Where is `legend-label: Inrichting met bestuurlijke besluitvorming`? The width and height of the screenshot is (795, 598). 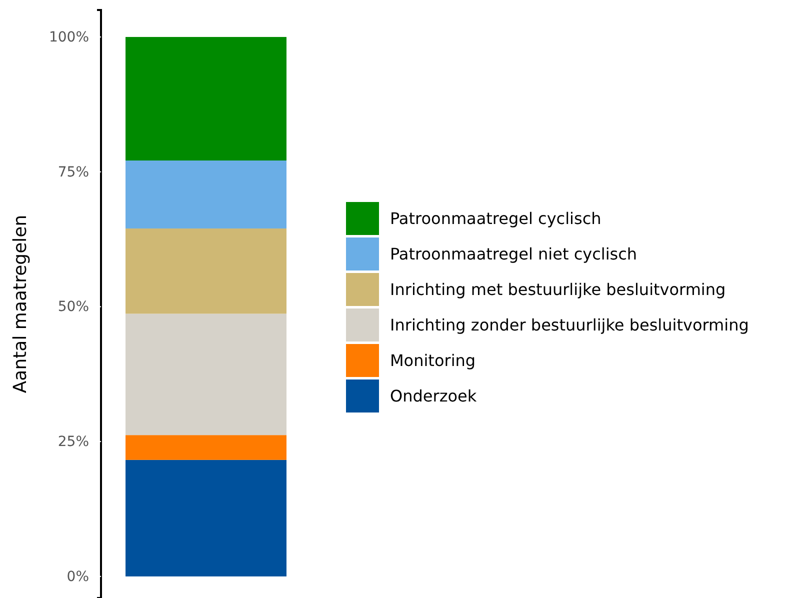 legend-label: Inrichting met bestuurlijke besluitvorming is located at coordinates (558, 289).